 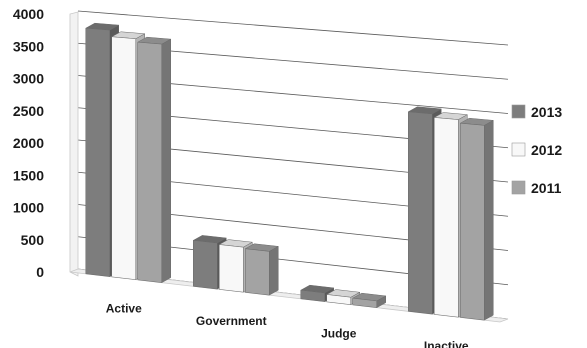 What do you see at coordinates (546, 150) in the screenshot?
I see `legend-label: 2012` at bounding box center [546, 150].